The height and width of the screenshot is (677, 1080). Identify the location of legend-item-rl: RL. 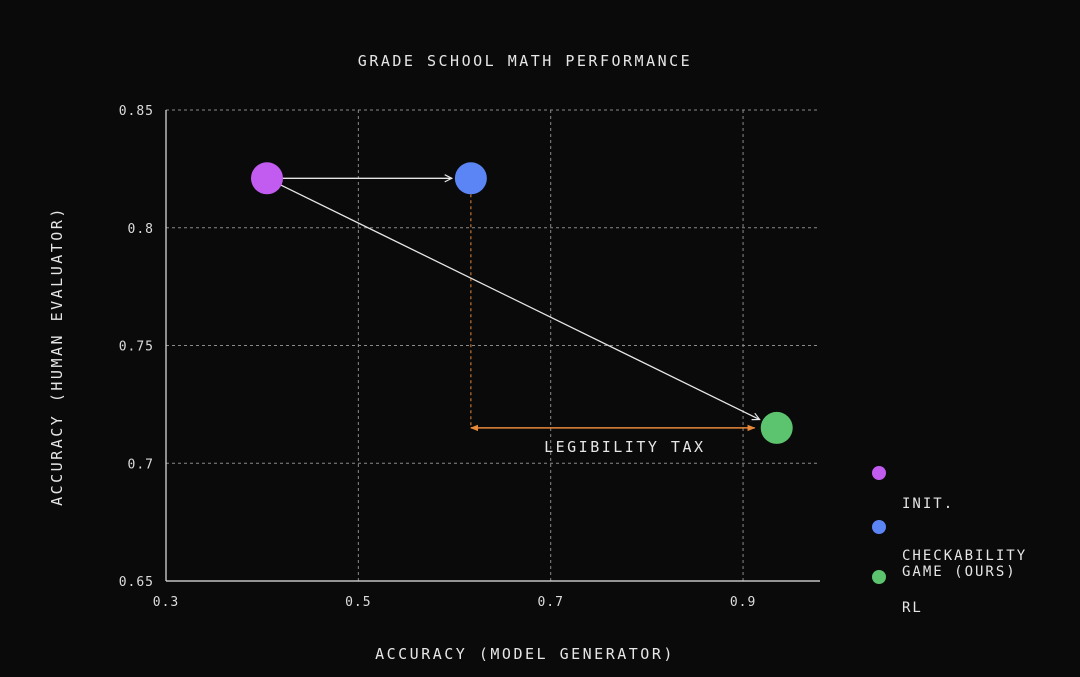
(896, 592).